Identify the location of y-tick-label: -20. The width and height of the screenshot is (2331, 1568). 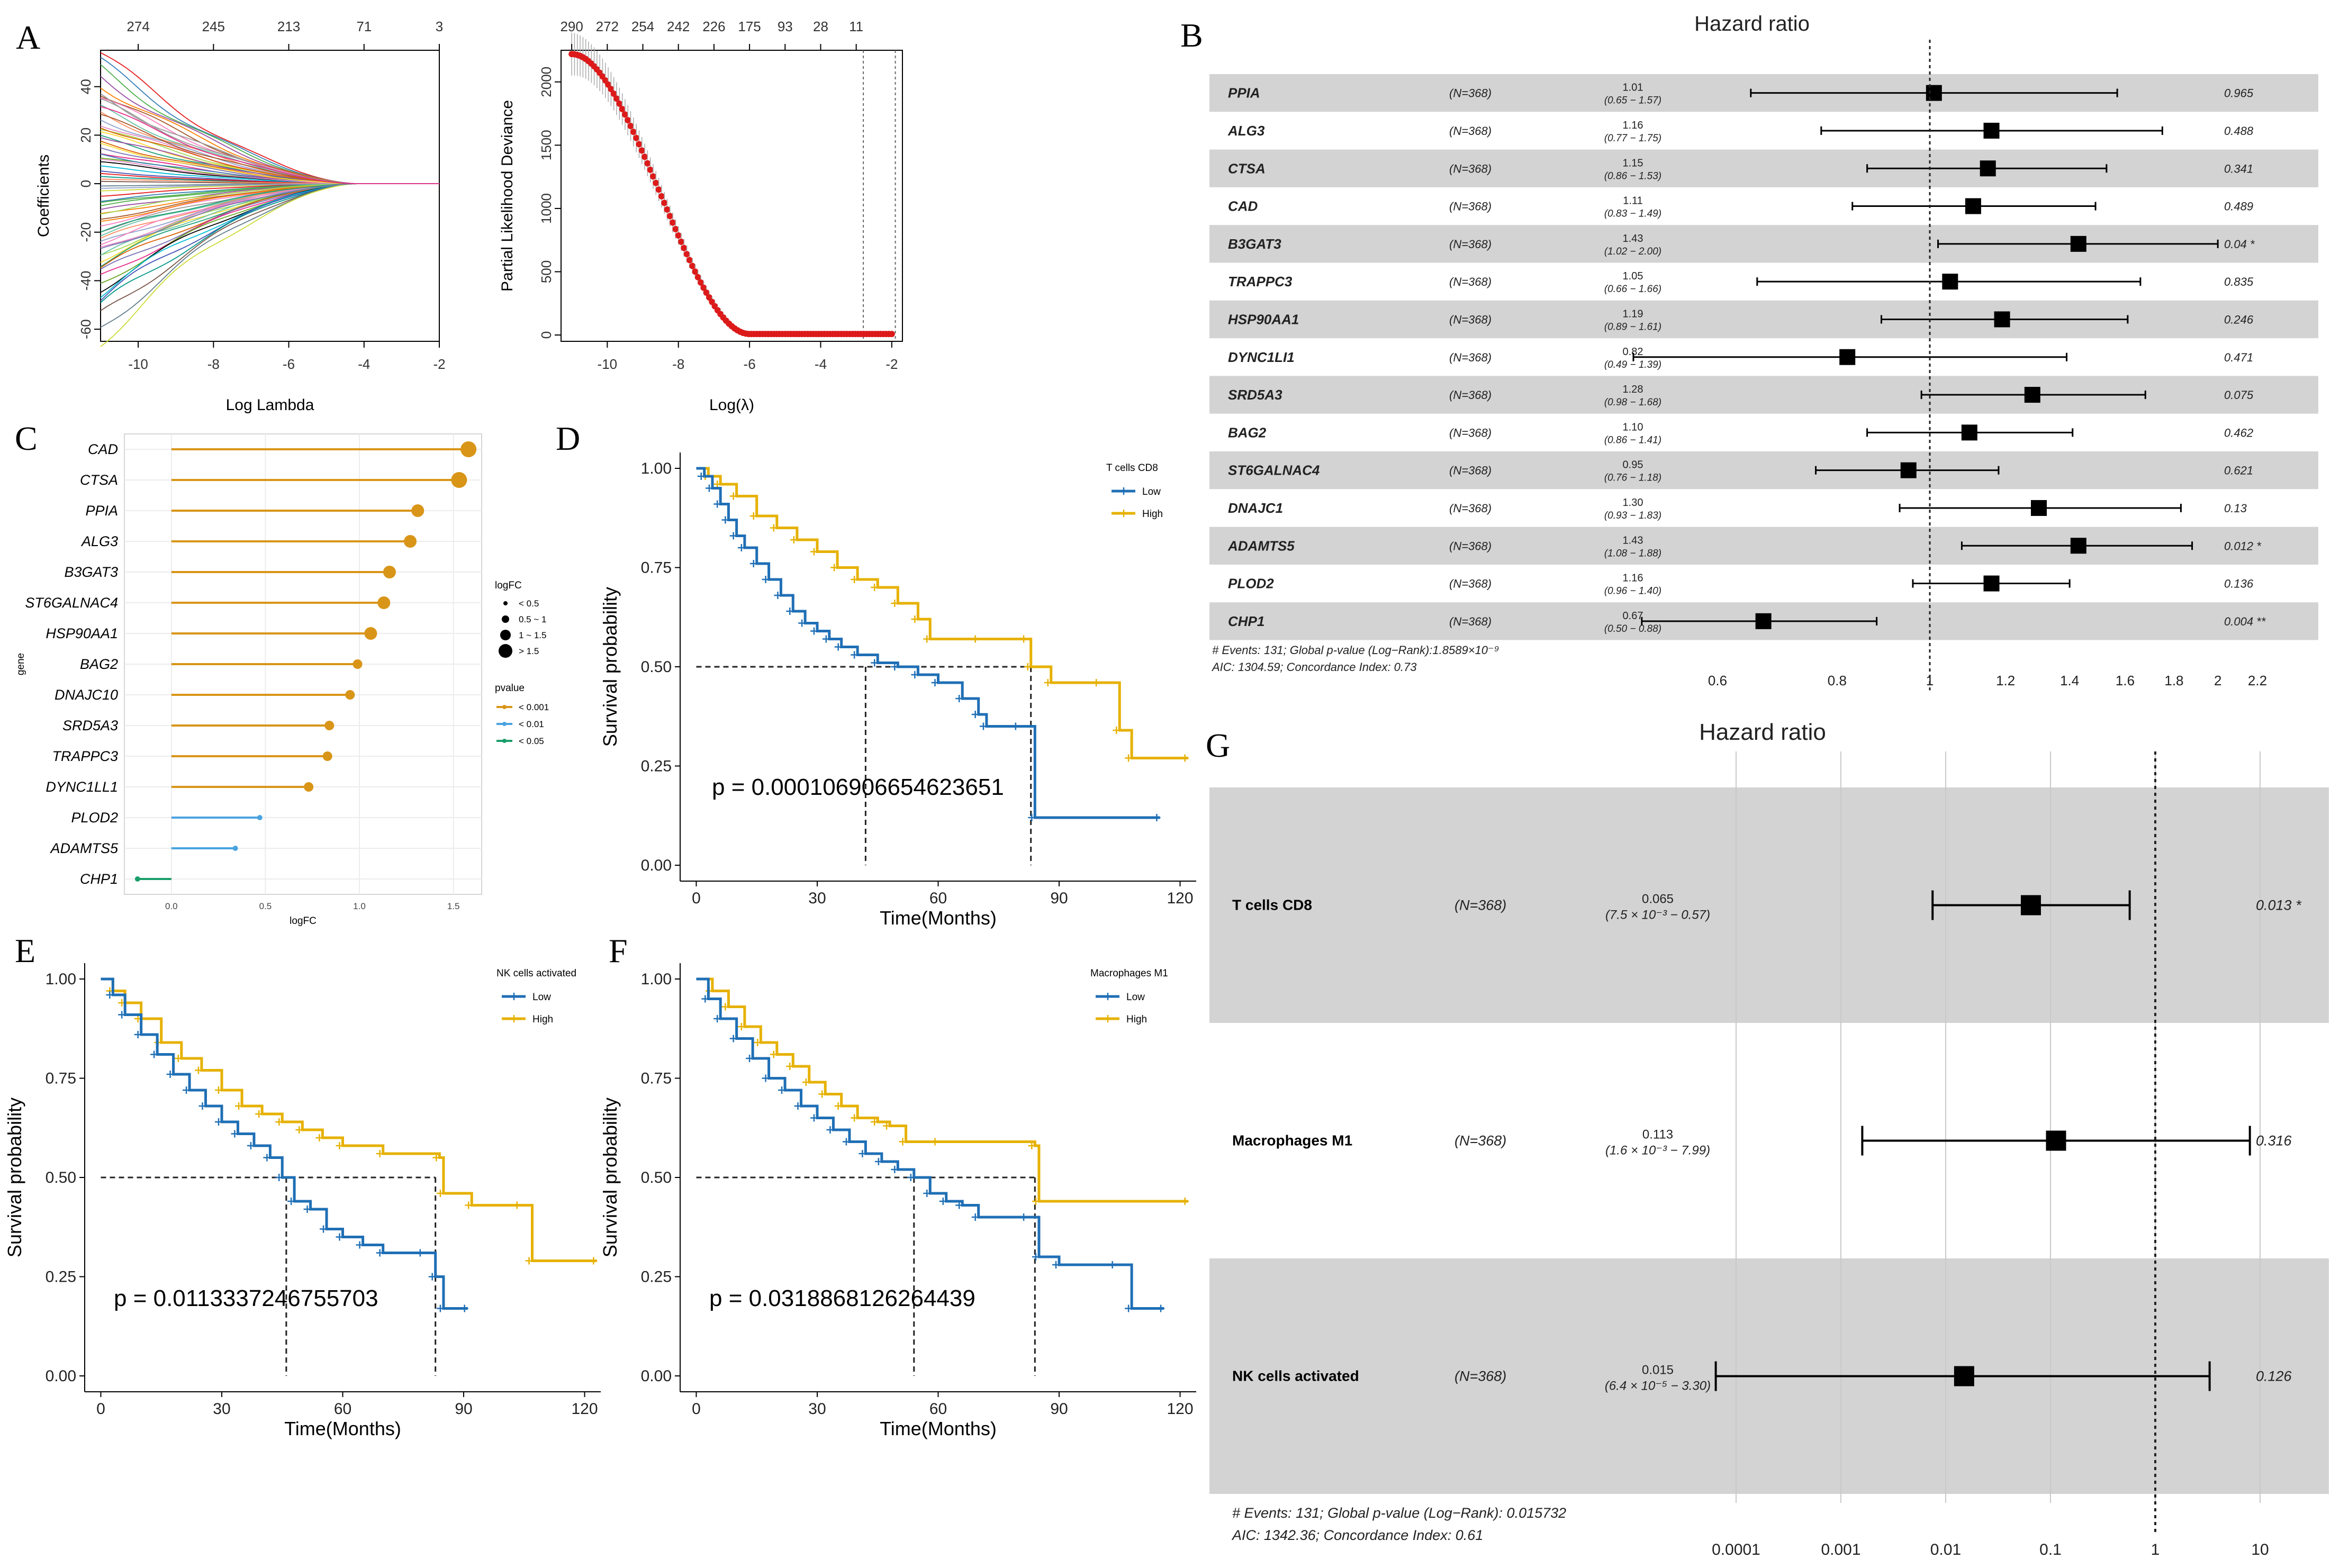
(86, 232).